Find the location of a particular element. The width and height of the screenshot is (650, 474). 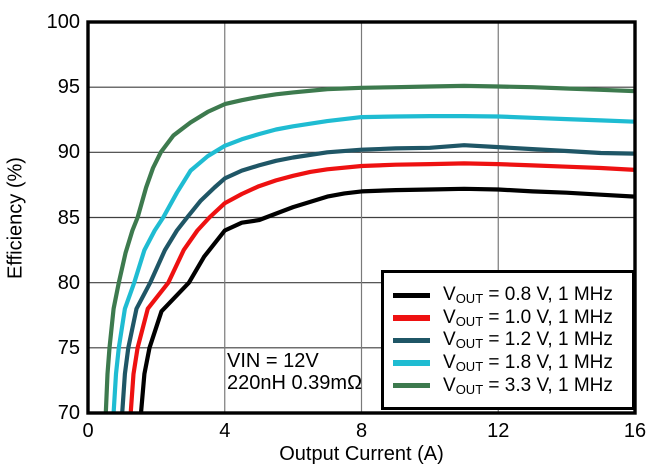

legend-row-vout-3v3: VOUT = 3.3 V, 1 MHz is located at coordinates (512, 385).